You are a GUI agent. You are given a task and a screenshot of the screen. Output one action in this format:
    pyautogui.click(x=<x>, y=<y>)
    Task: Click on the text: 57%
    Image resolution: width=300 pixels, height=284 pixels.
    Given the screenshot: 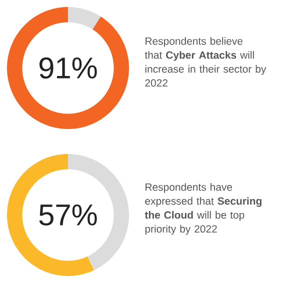 What is the action you would take?
    pyautogui.click(x=68, y=215)
    